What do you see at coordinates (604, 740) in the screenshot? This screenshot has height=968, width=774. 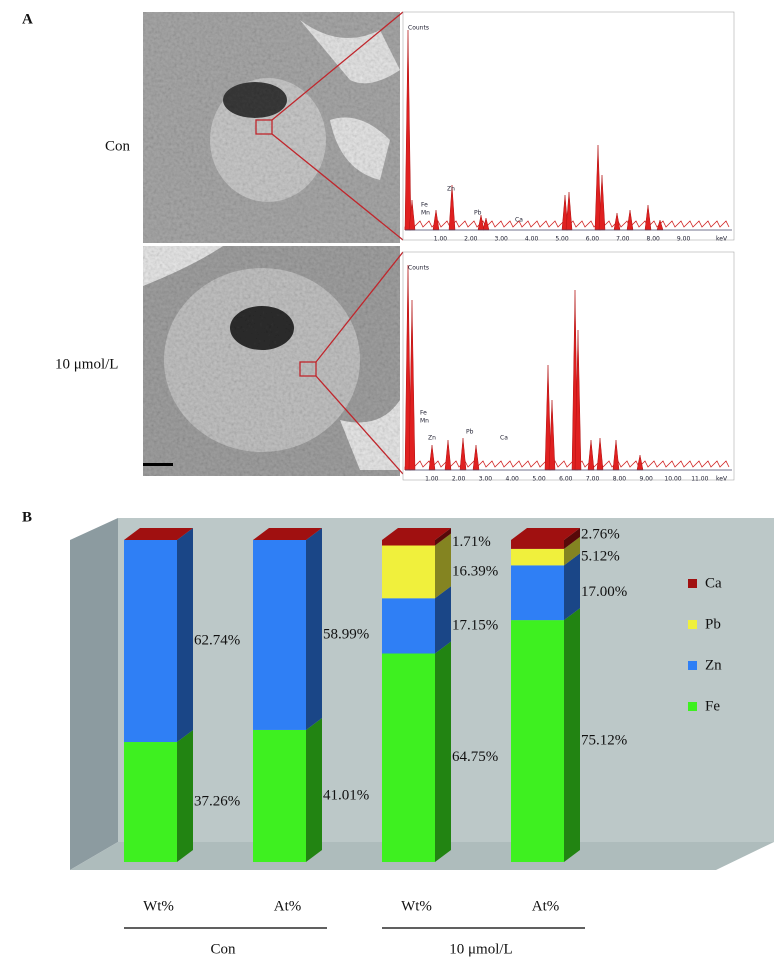 I see `value-label: 75.12%` at bounding box center [604, 740].